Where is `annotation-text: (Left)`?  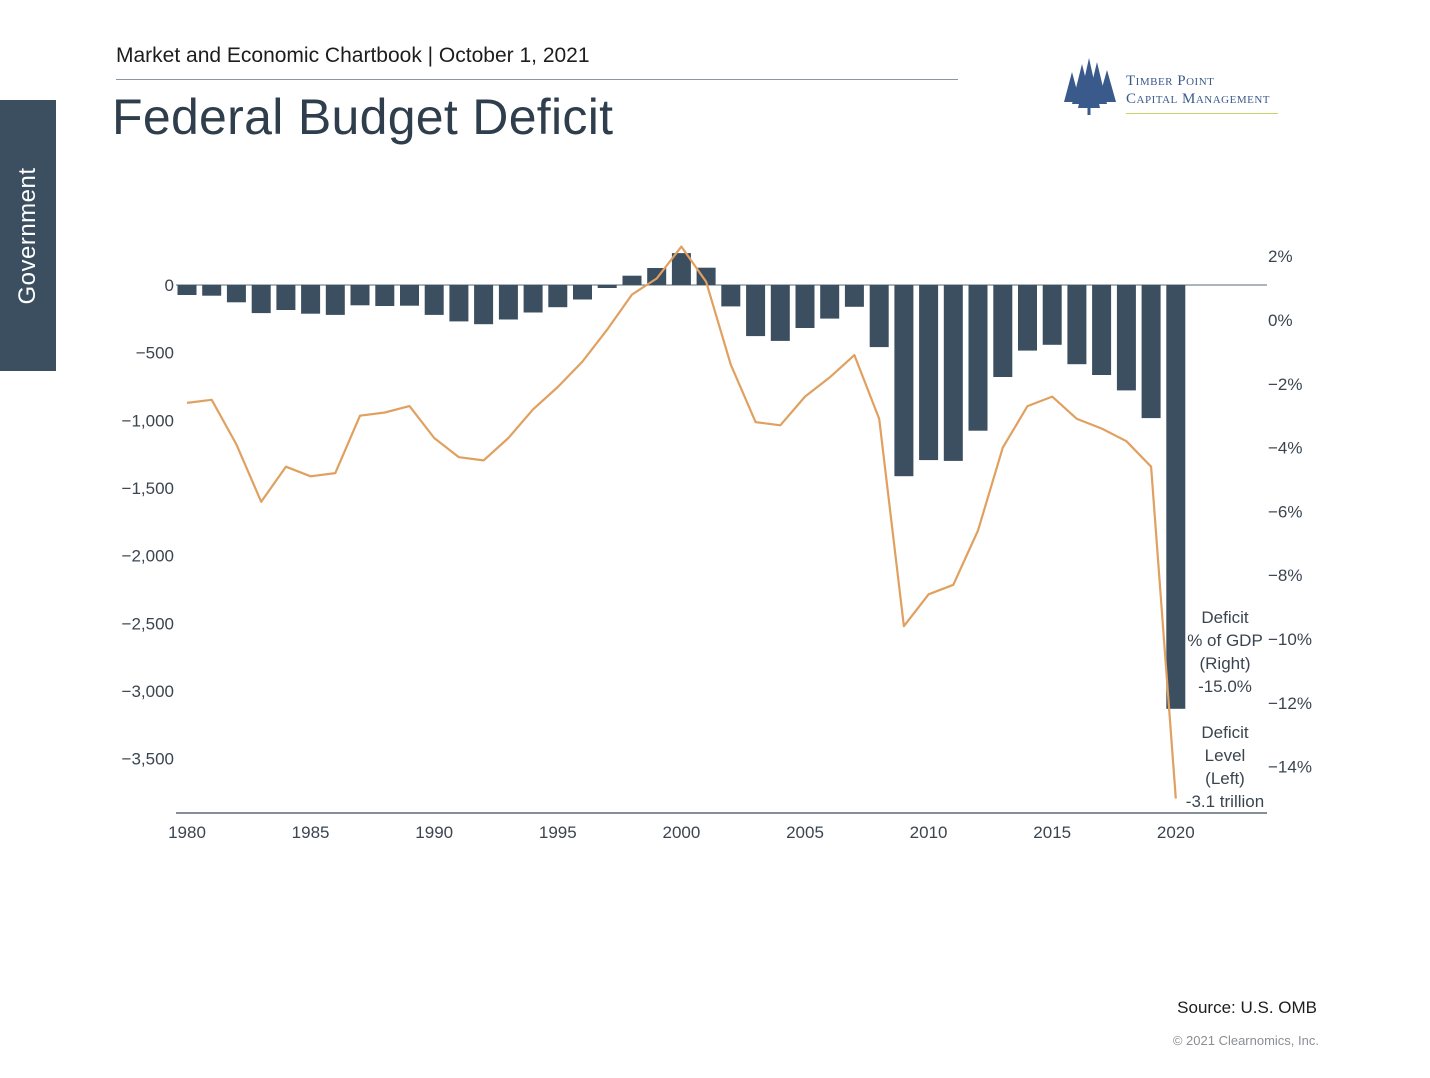 annotation-text: (Left) is located at coordinates (1225, 778).